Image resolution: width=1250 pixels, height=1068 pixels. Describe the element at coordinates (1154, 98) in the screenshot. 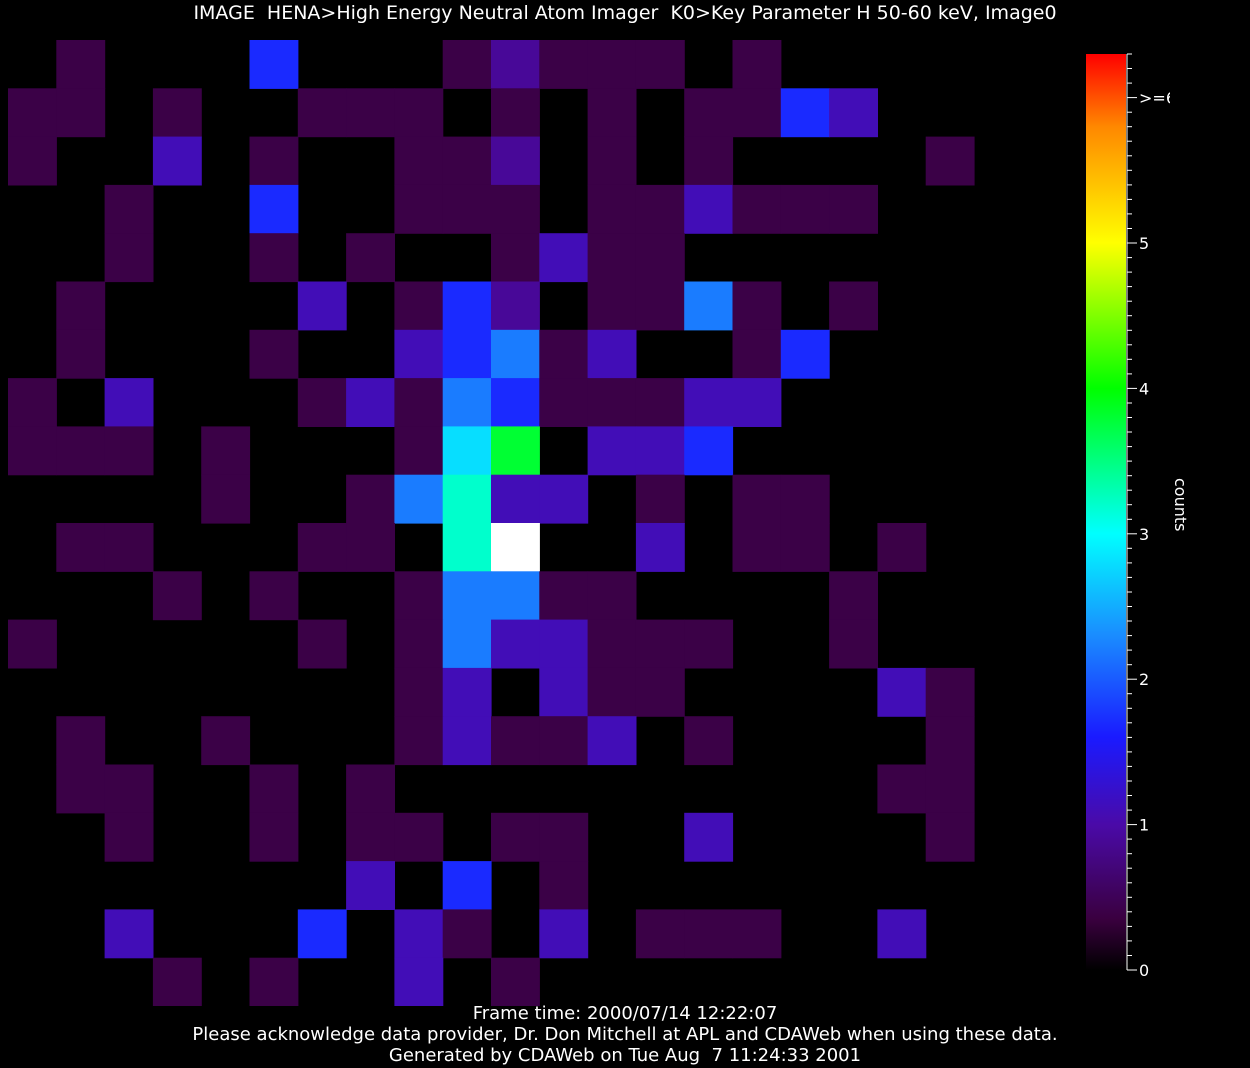

I see `colorbar-max-label: >=6` at that location.